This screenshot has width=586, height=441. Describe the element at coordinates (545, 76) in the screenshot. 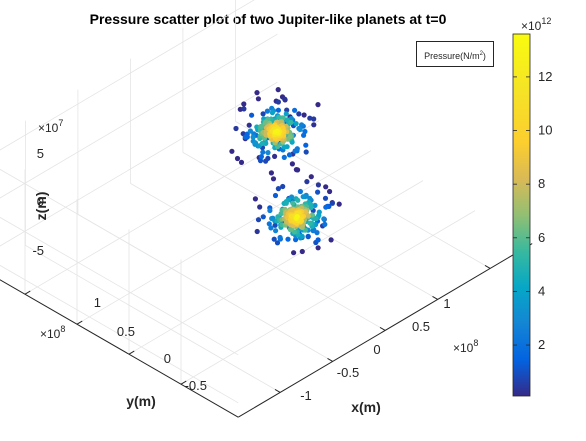

I see `colorbar-tick-label: 12` at that location.